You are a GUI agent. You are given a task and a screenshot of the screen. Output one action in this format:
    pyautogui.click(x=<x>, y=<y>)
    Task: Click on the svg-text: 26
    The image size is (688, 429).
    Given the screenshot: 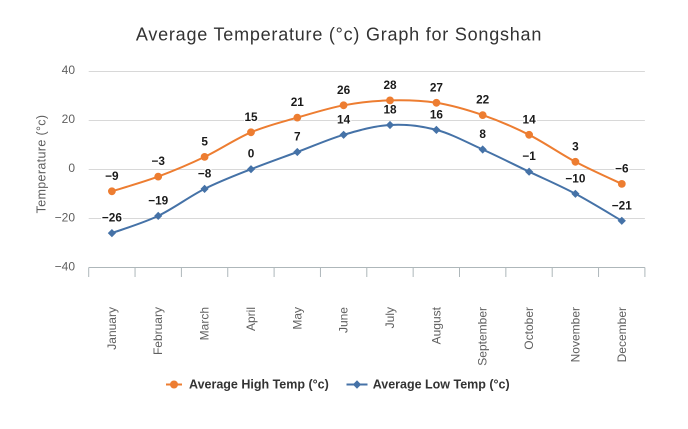 What is the action you would take?
    pyautogui.click(x=344, y=90)
    